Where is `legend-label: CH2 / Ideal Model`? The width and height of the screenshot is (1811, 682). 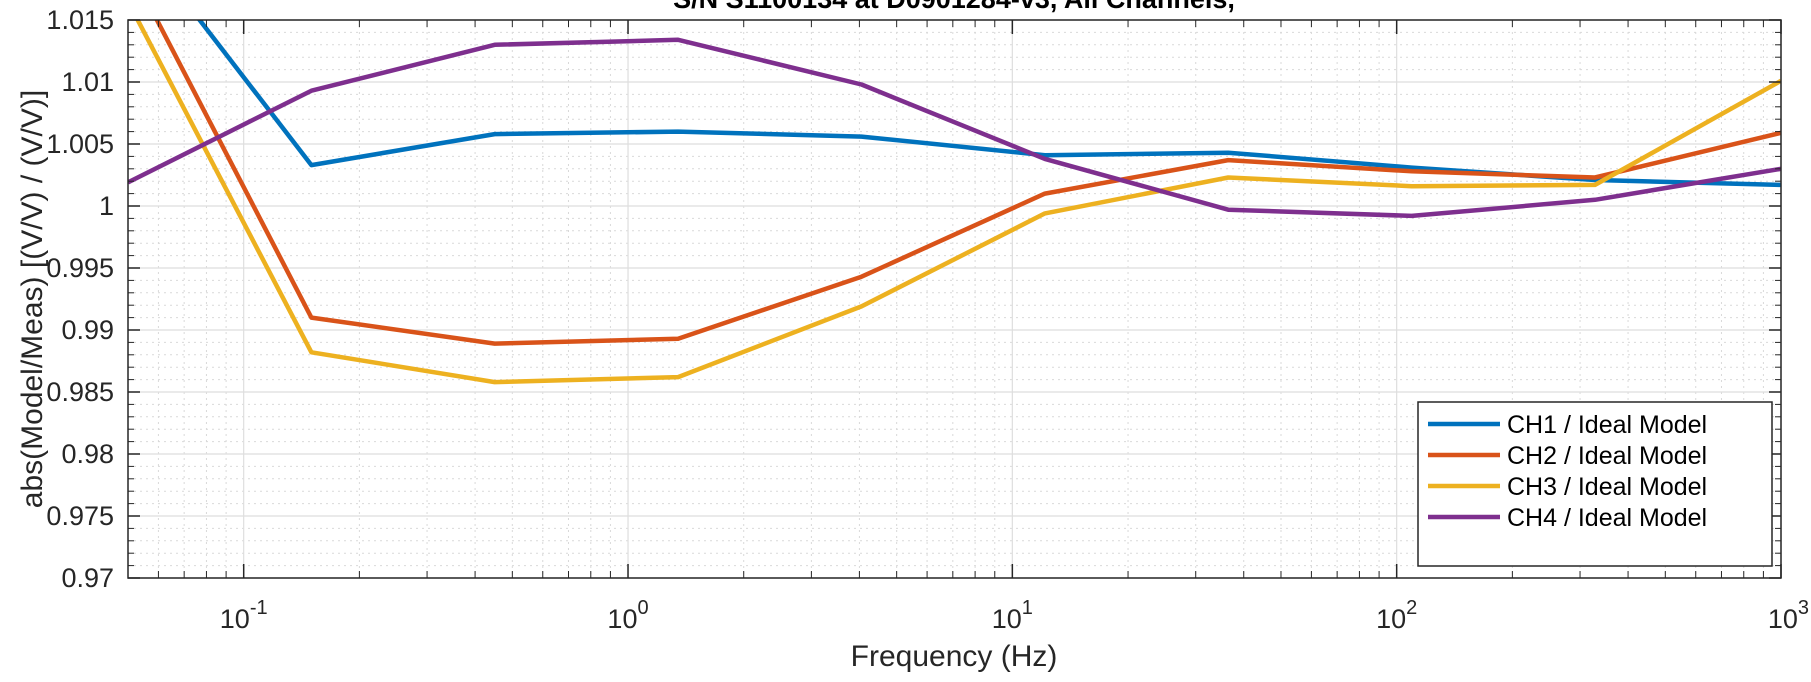
legend-label: CH2 / Ideal Model is located at coordinates (1607, 456).